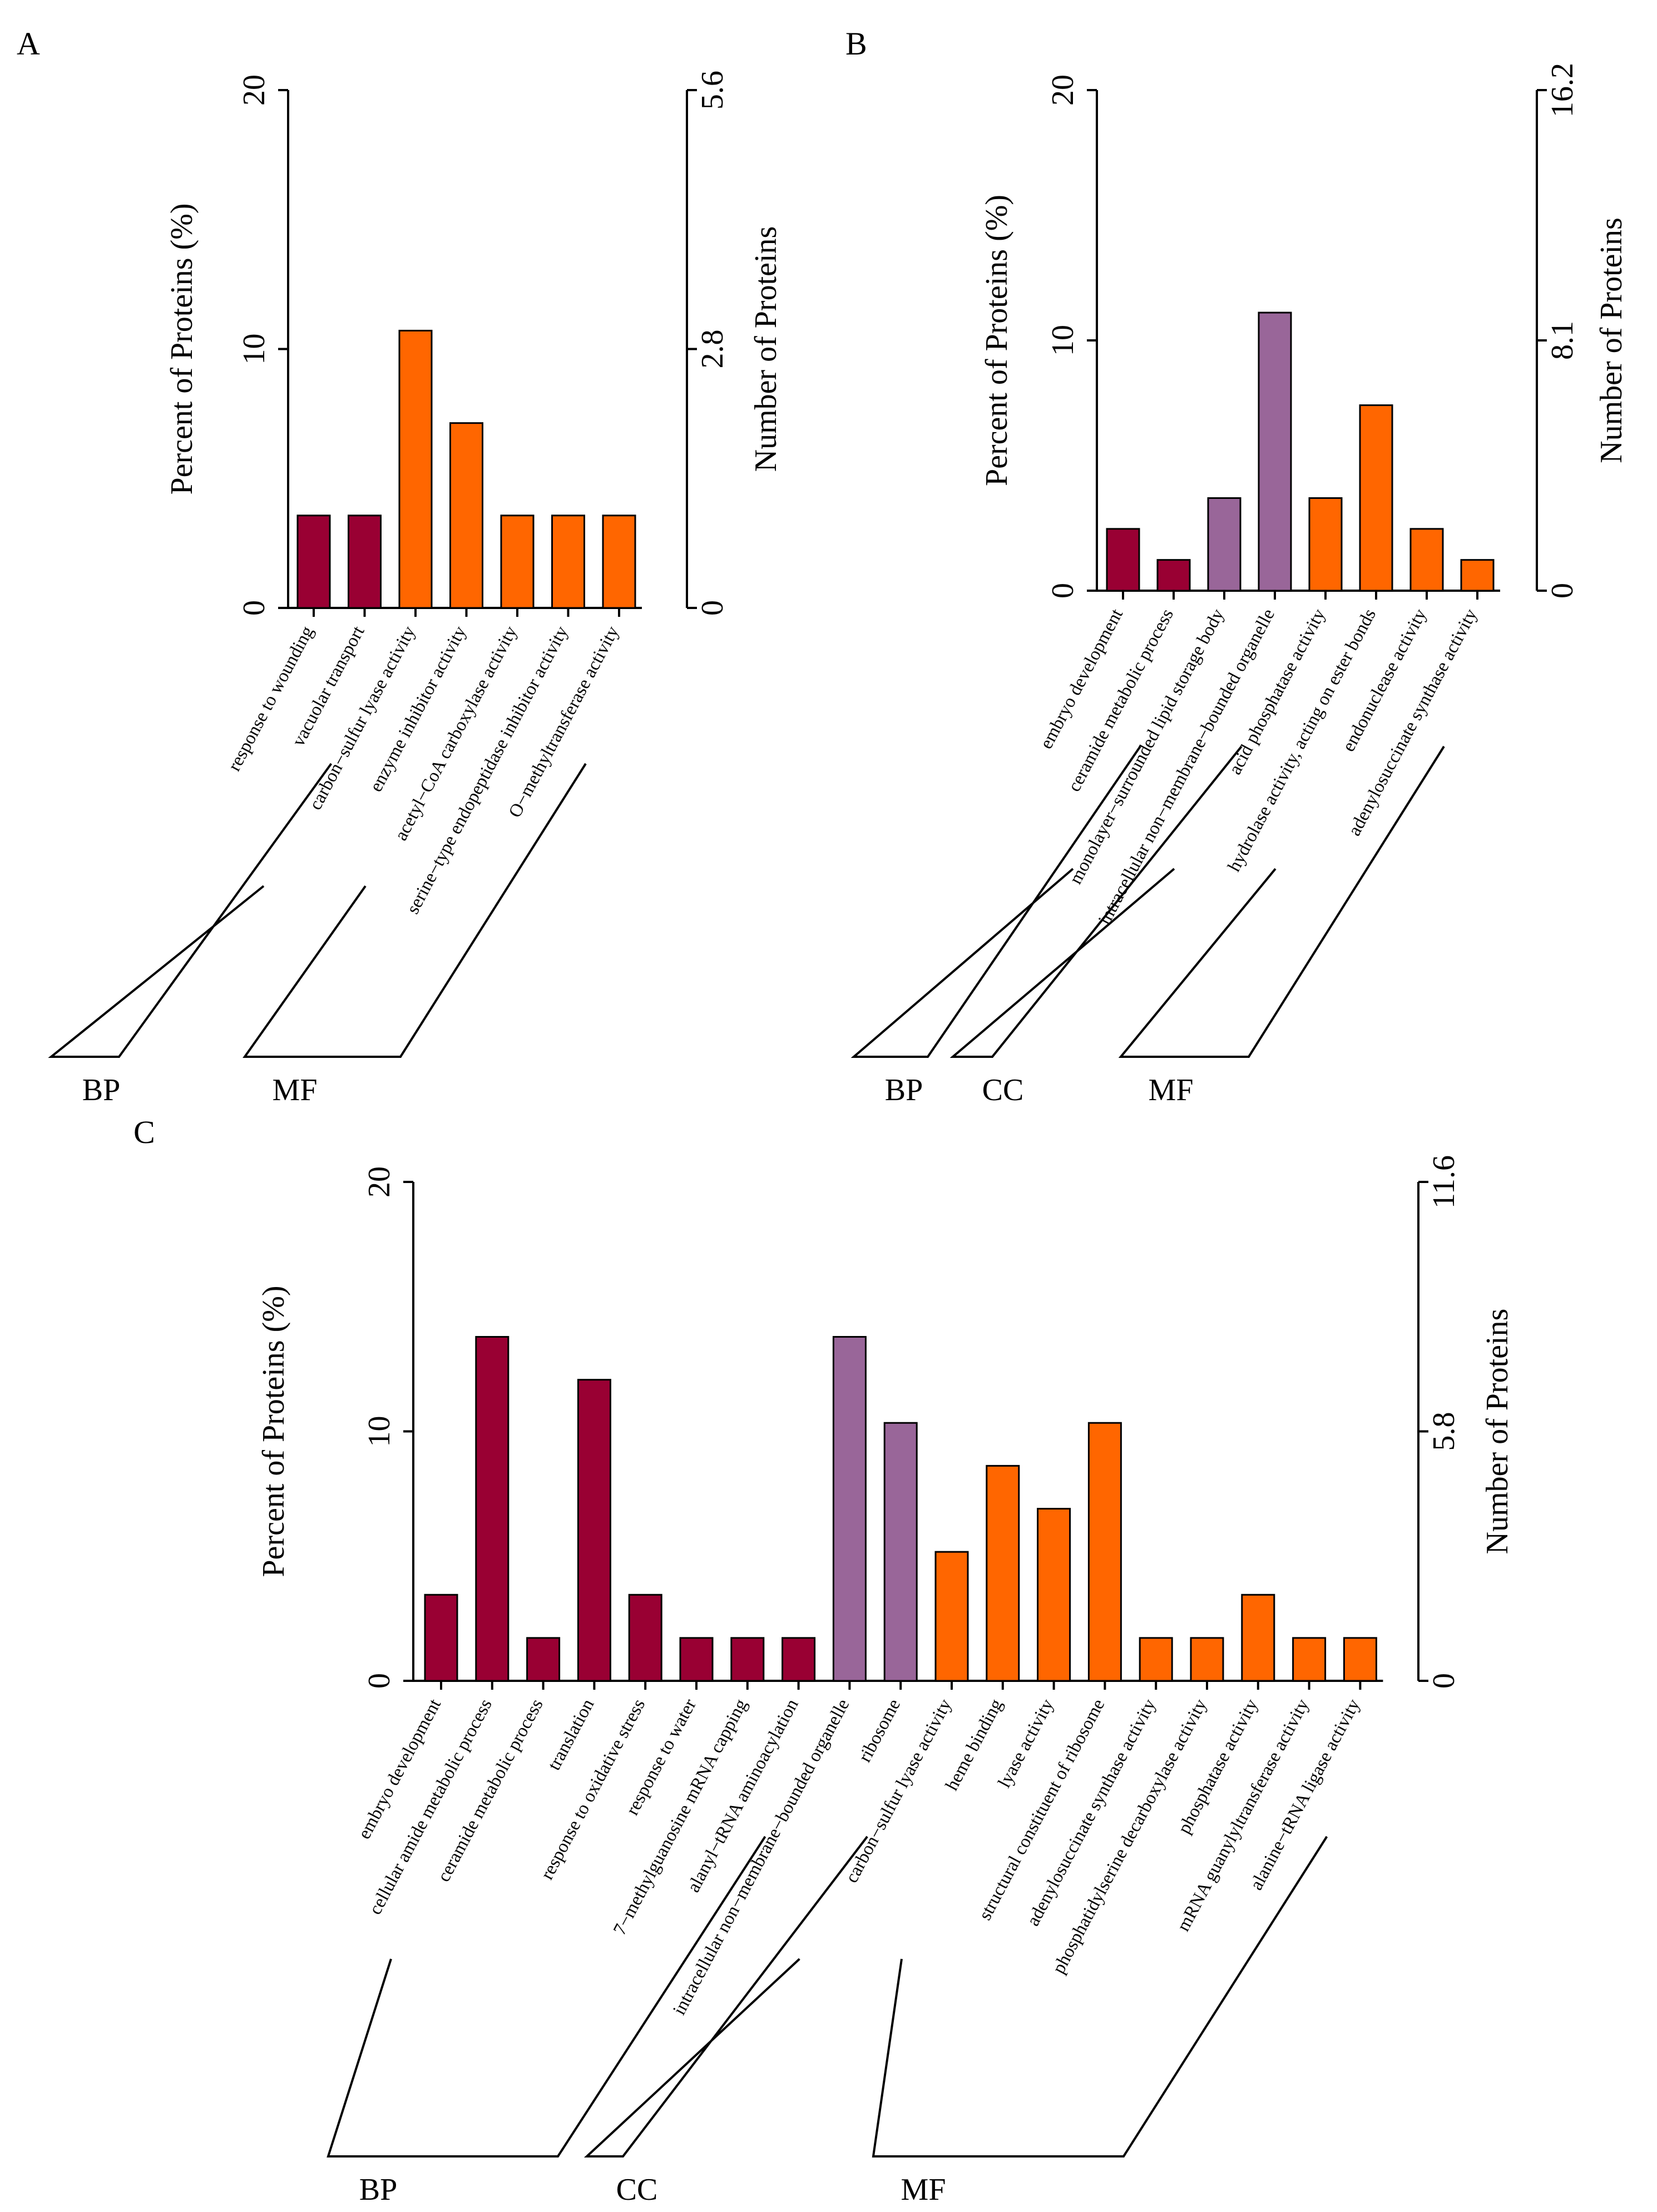  I want to click on right-tick-label: 5.6, so click(712, 90).